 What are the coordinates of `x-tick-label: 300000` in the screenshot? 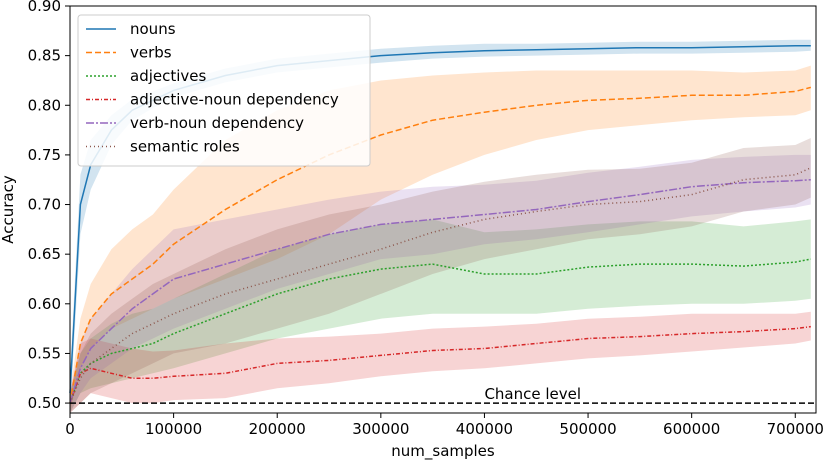 It's located at (380, 429).